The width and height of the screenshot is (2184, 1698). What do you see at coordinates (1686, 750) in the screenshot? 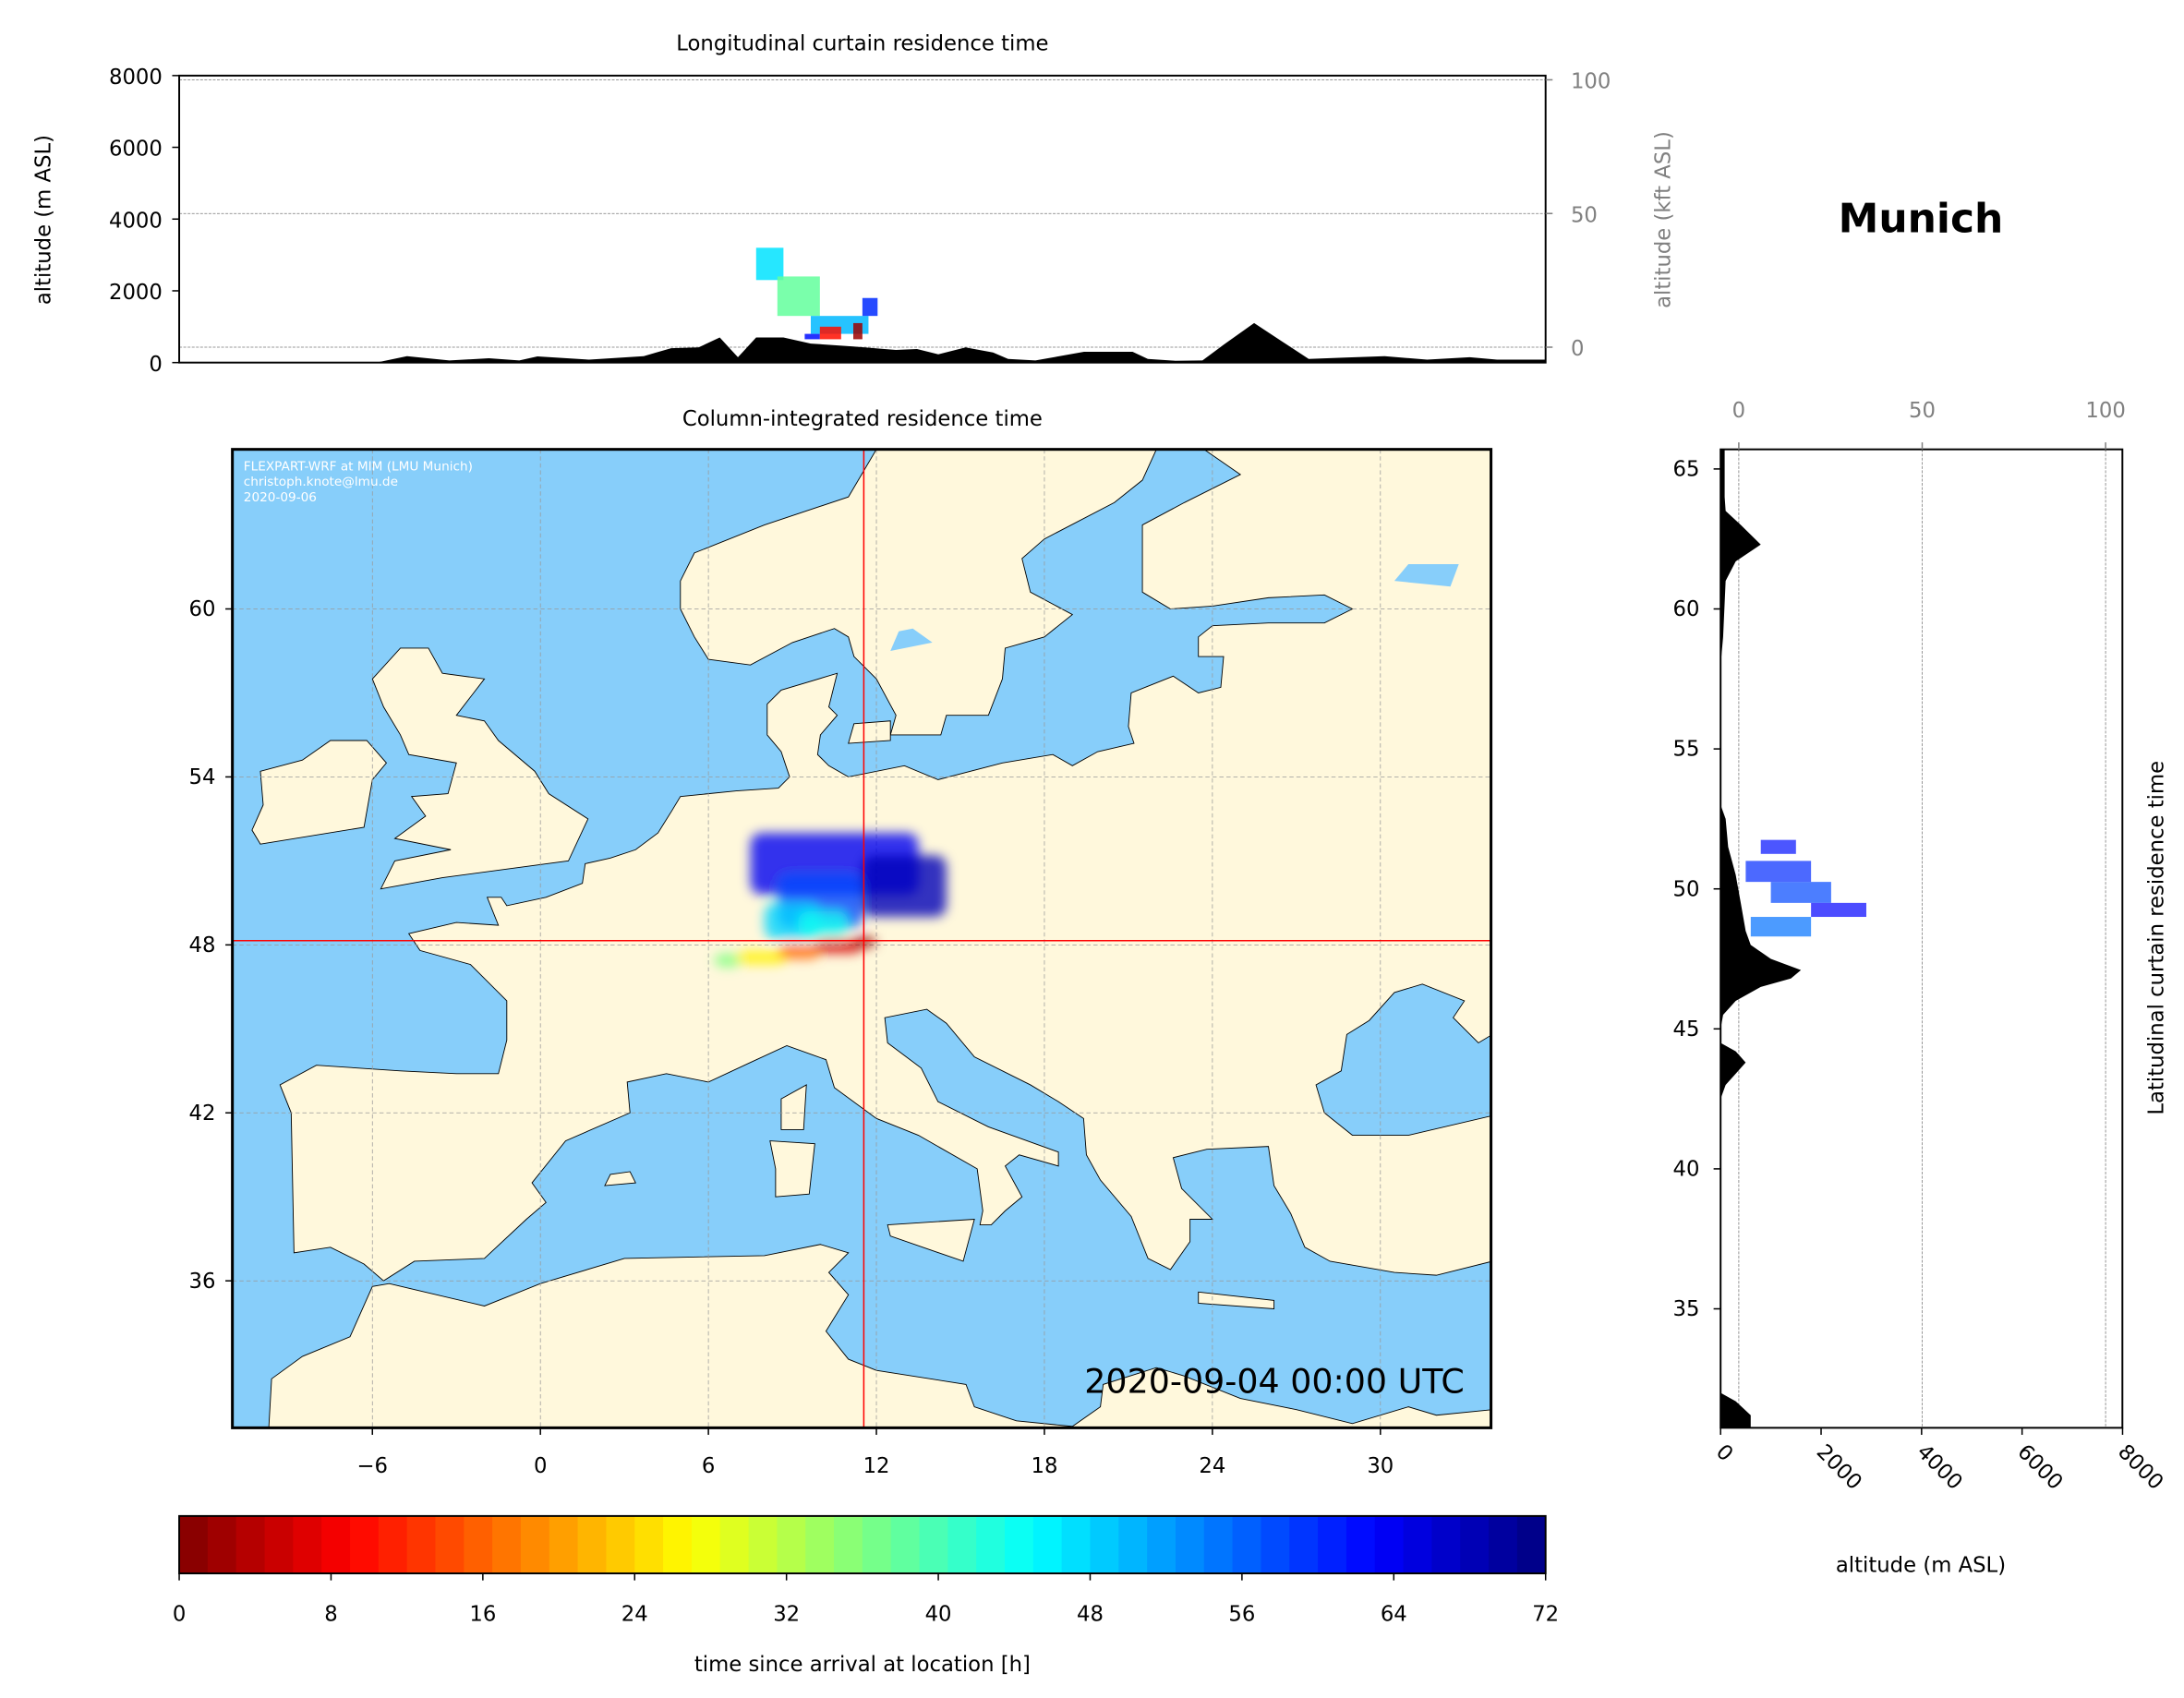
I see `y-tick-label: 55` at bounding box center [1686, 750].